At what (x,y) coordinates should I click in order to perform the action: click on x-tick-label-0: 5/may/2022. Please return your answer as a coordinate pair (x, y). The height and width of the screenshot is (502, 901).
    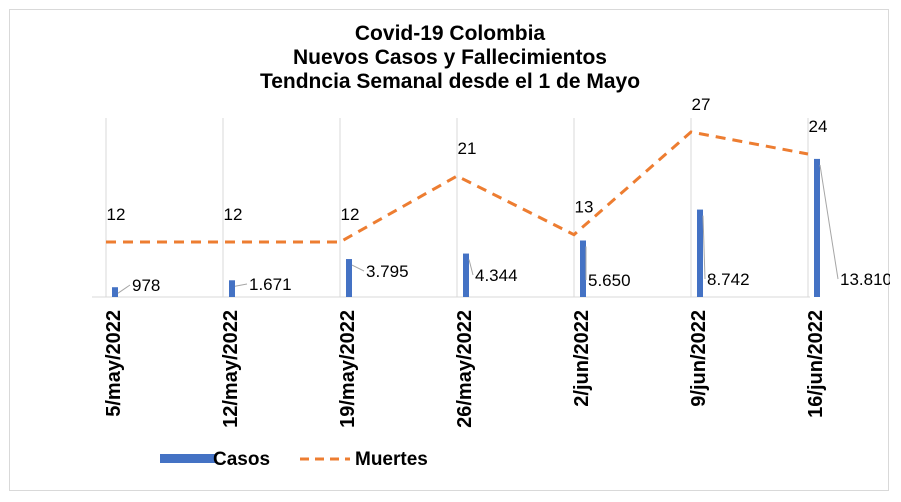
    Looking at the image, I should click on (114, 363).